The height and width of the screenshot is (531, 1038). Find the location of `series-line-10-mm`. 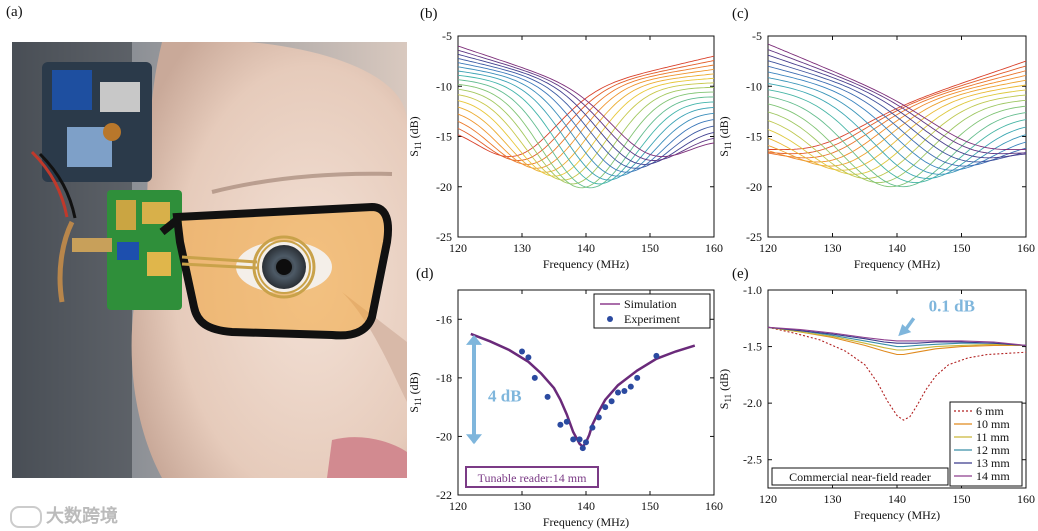

series-line-10-mm is located at coordinates (896, 341).